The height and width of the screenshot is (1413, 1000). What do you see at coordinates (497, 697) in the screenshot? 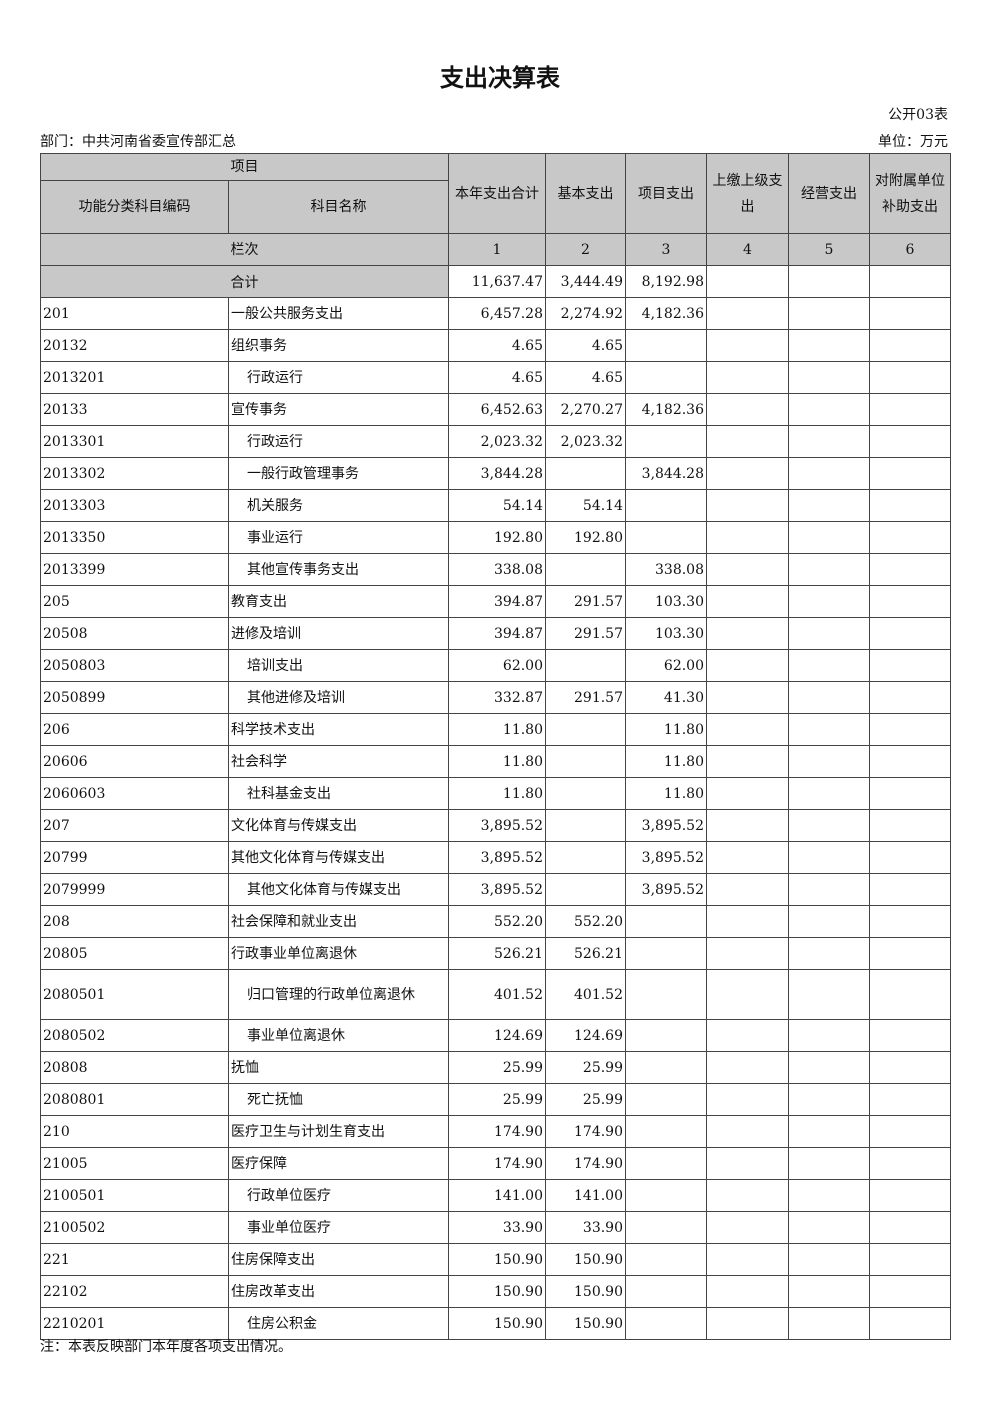
I see `cell-total: 332.87` at bounding box center [497, 697].